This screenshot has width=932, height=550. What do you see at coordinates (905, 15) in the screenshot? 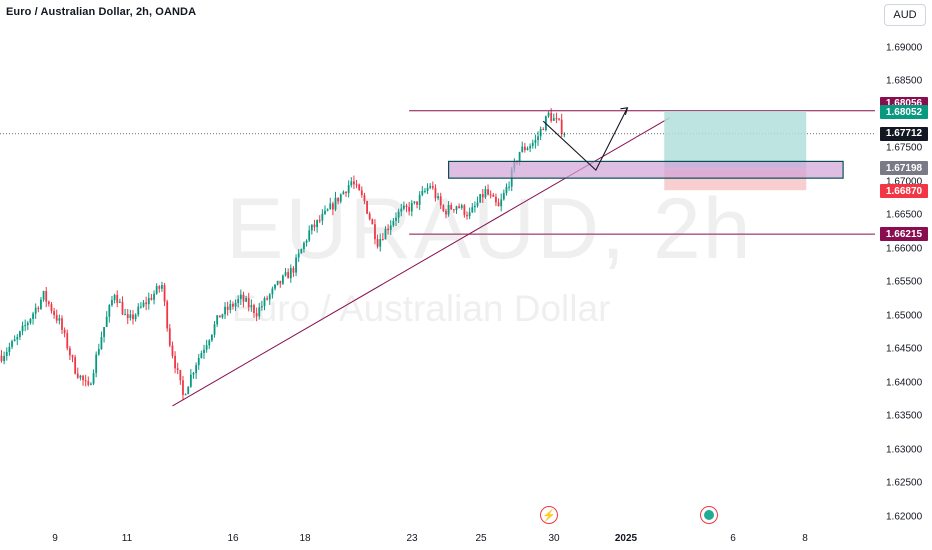
I see `currency-button: AUD` at bounding box center [905, 15].